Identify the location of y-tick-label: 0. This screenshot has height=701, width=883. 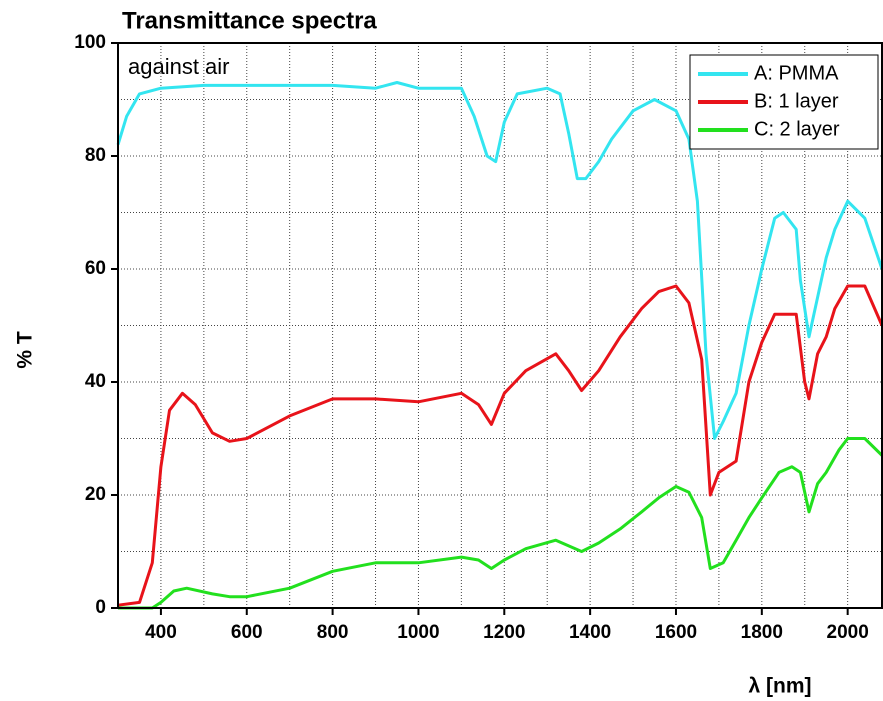
(100, 607).